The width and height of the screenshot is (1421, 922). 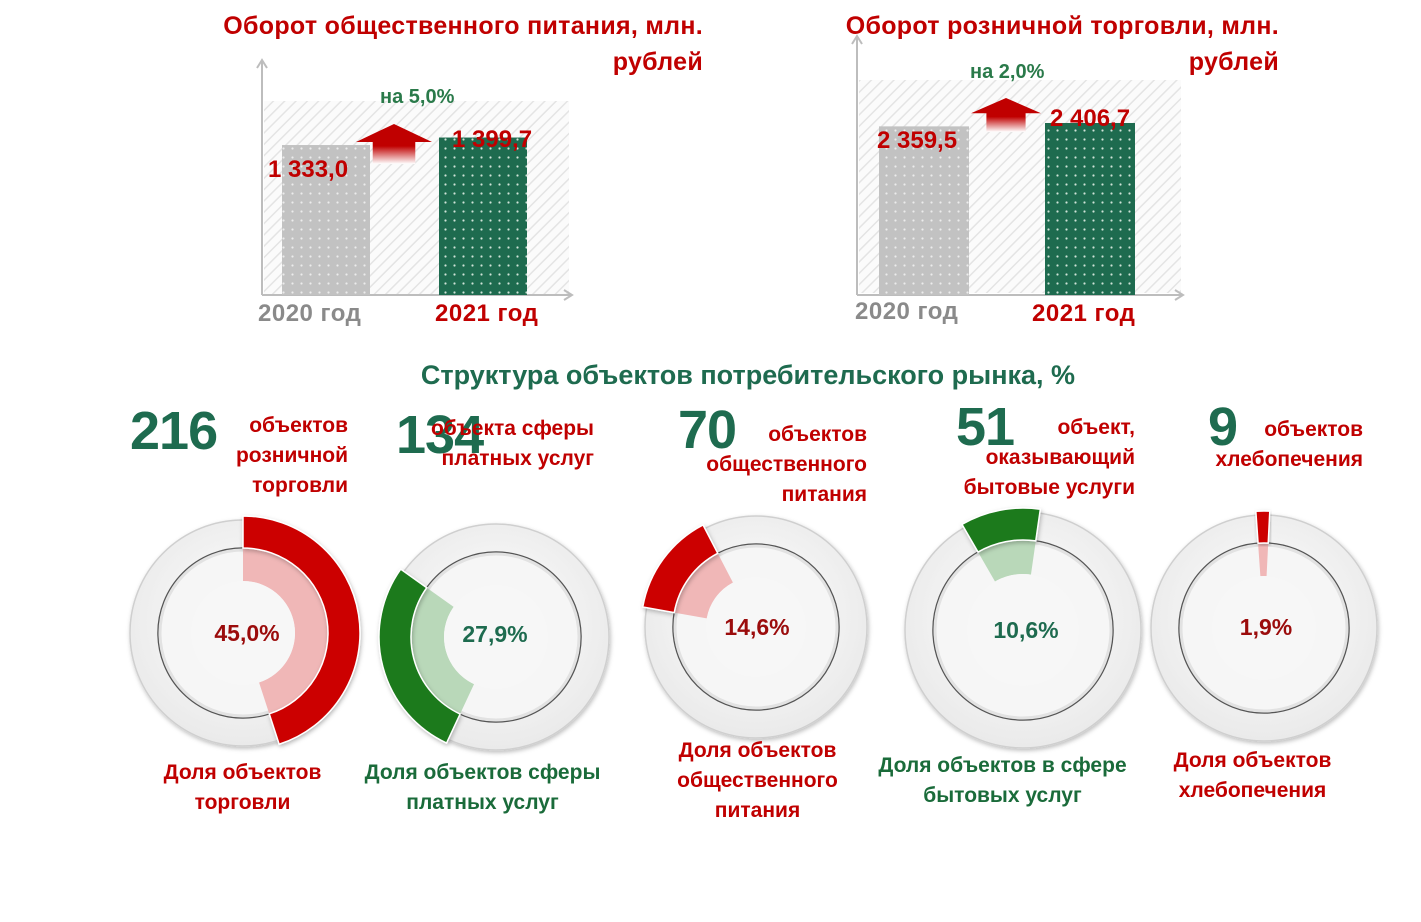 I want to click on count-bakery: 9, so click(x=1223, y=427).